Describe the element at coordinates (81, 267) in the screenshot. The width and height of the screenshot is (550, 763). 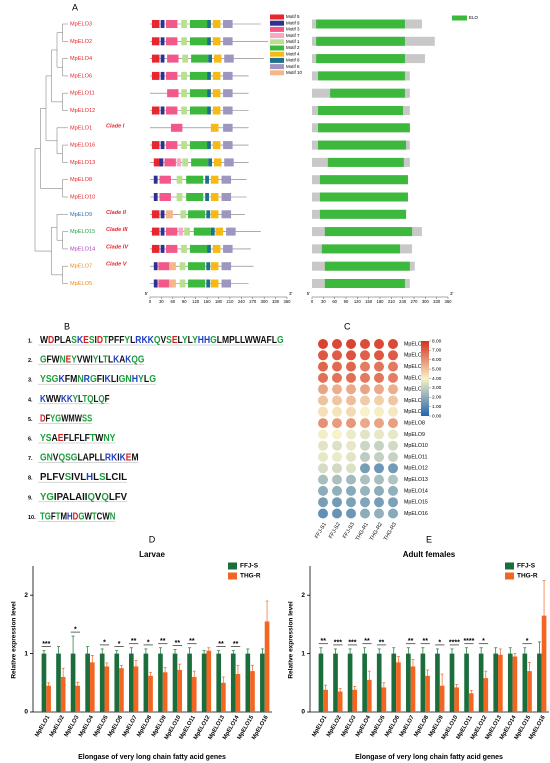
I see `gene-label: MpELO7` at that location.